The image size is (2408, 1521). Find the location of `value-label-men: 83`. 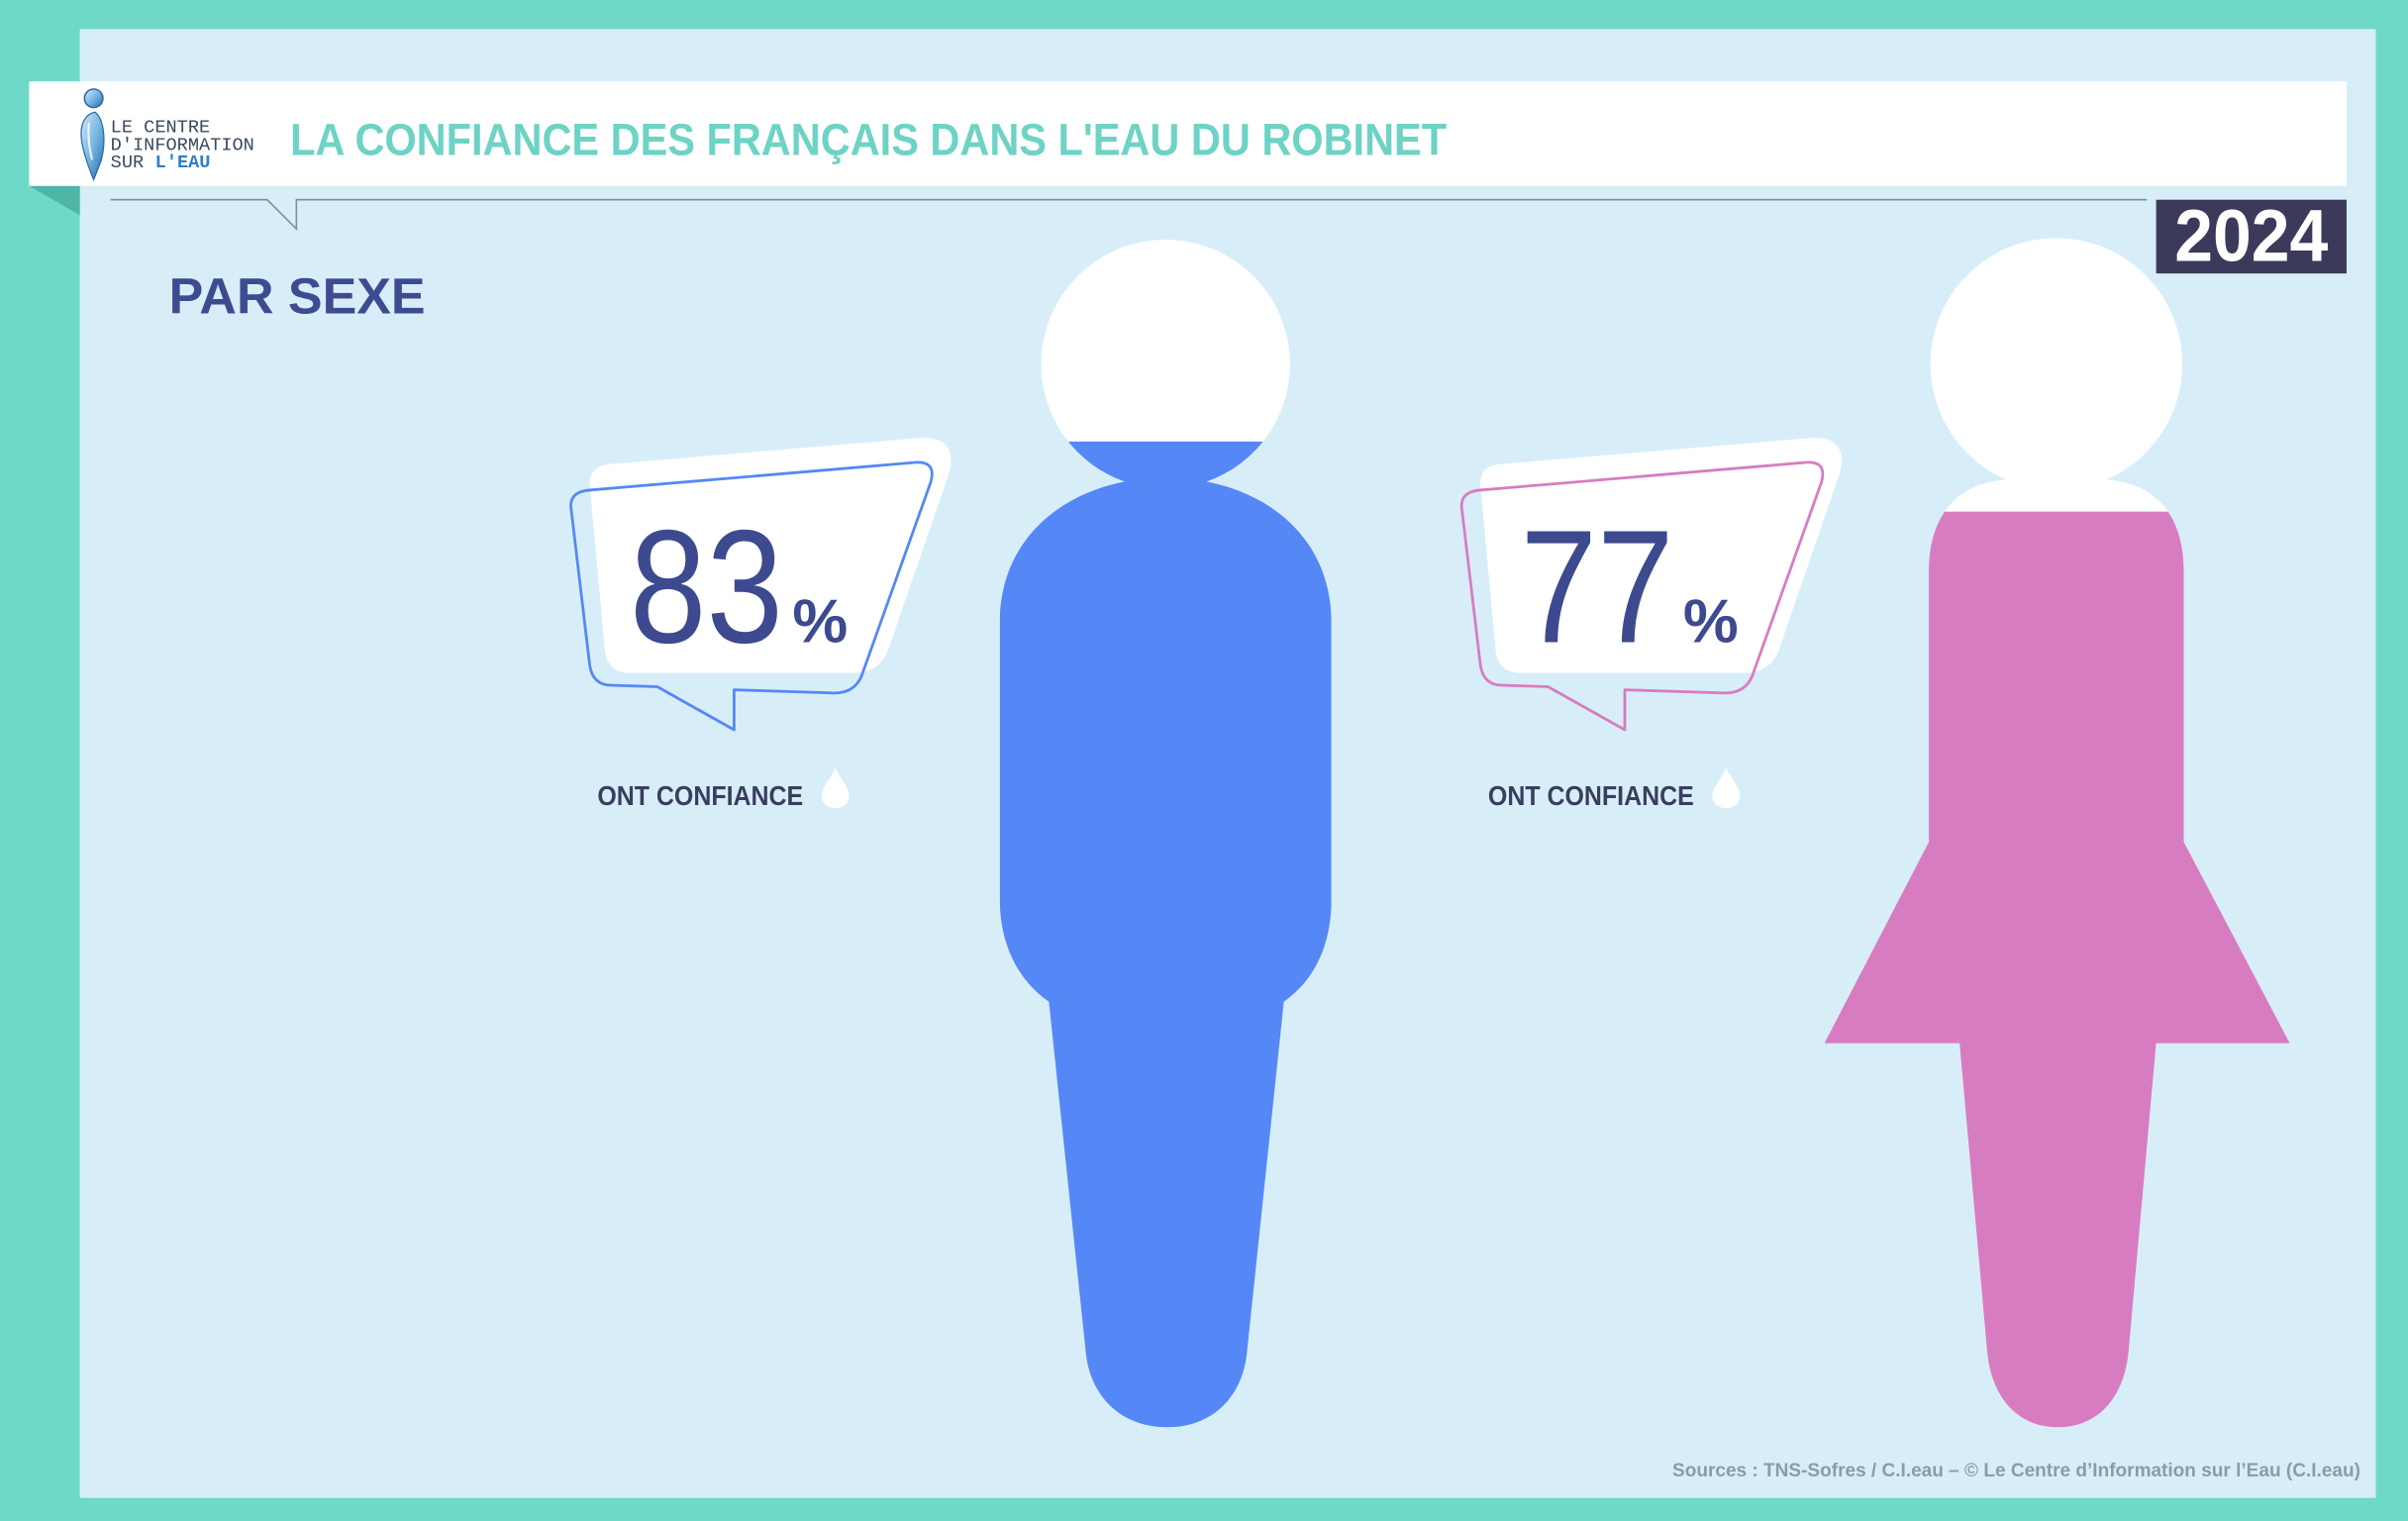

value-label-men: 83 is located at coordinates (706, 587).